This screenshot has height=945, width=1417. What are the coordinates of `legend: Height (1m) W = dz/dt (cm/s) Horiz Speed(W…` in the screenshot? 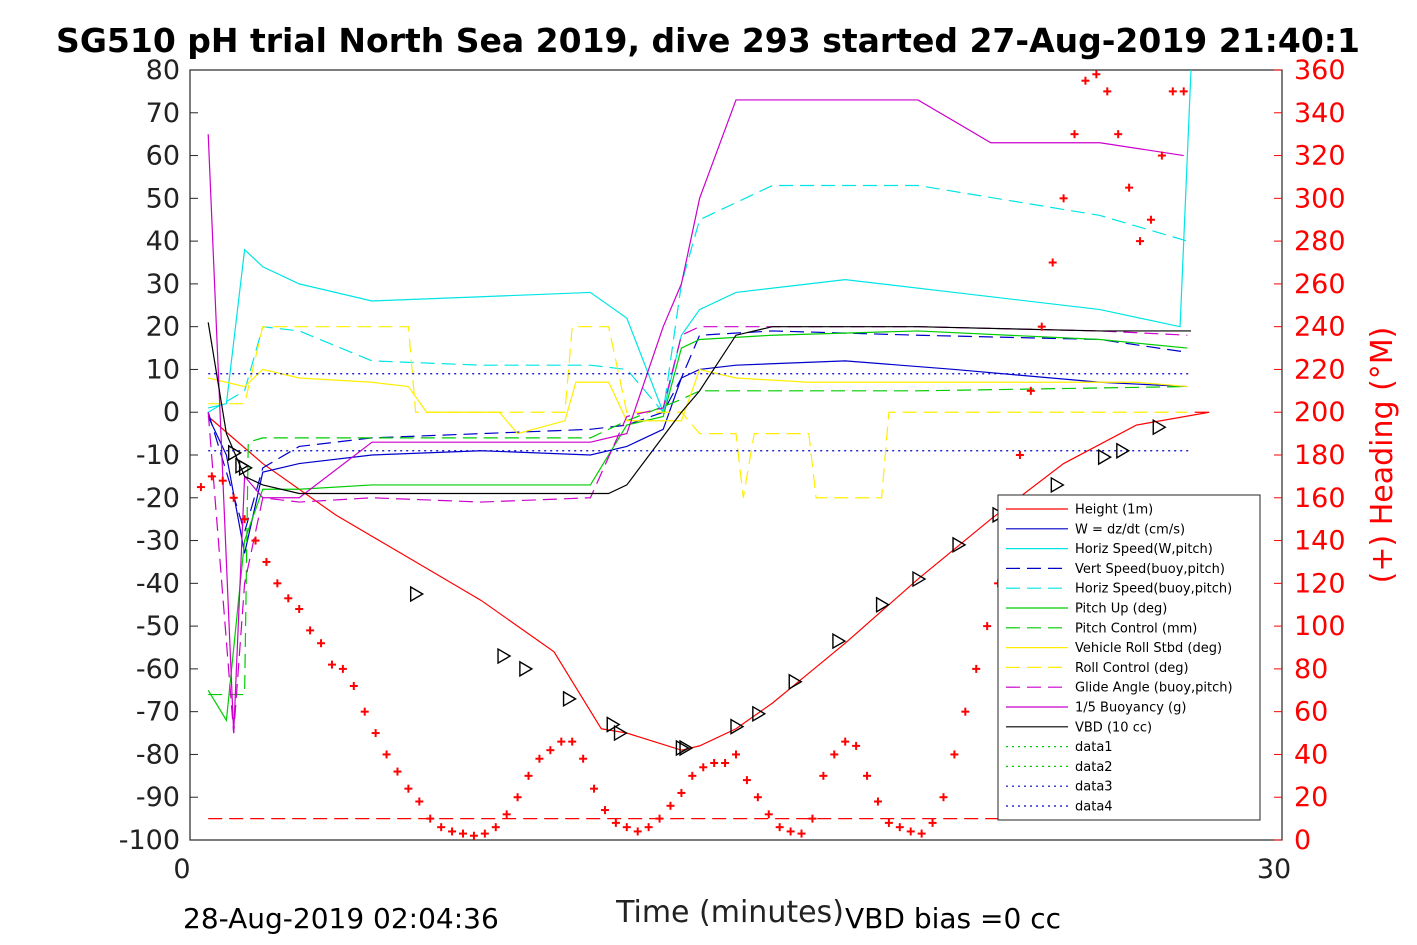 It's located at (1129, 657).